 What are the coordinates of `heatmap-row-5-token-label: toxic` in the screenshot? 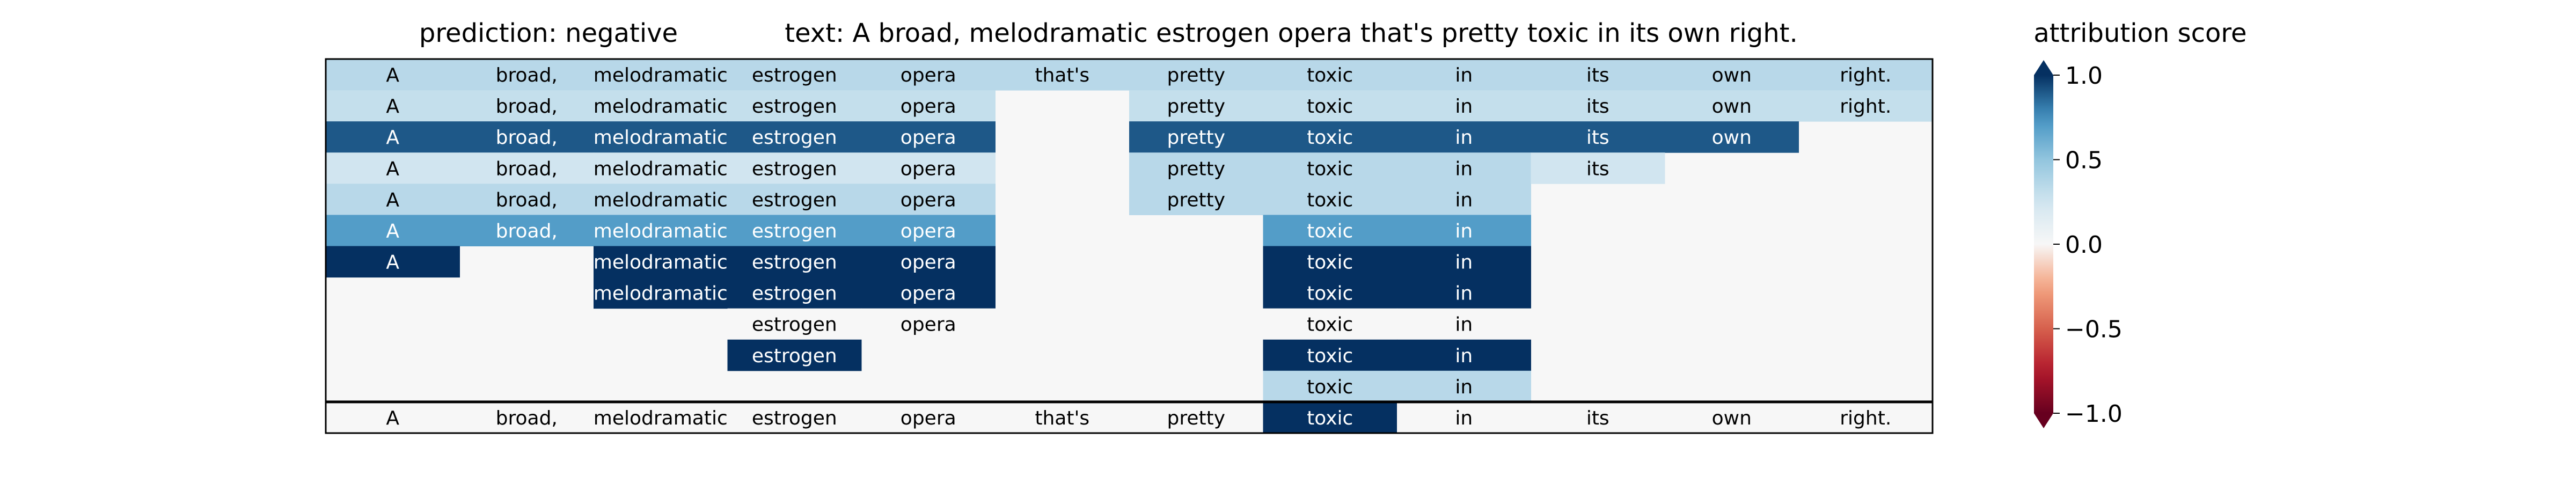 It's located at (1330, 200).